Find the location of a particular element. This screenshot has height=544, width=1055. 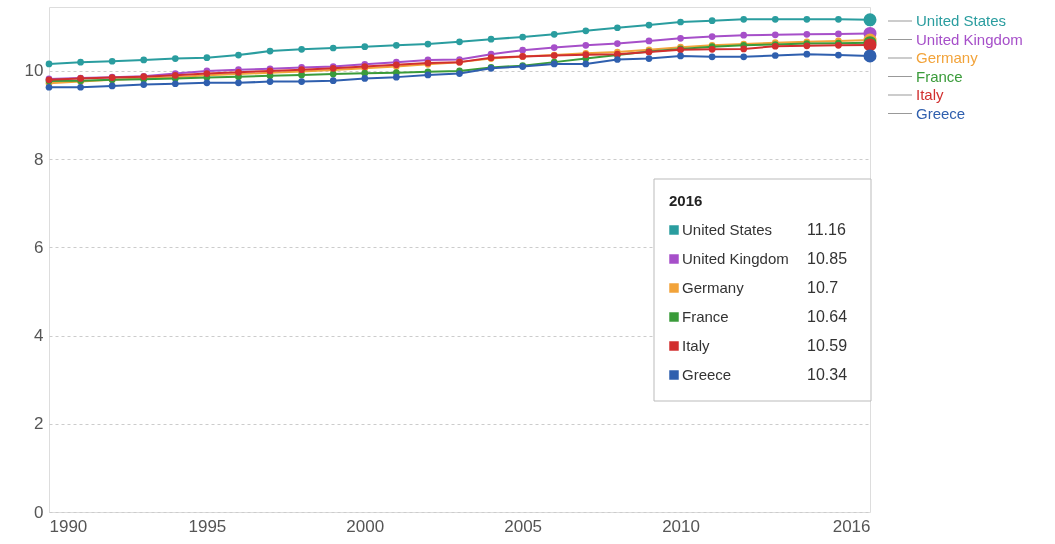

x-tick-label: 2016 is located at coordinates (851, 526).